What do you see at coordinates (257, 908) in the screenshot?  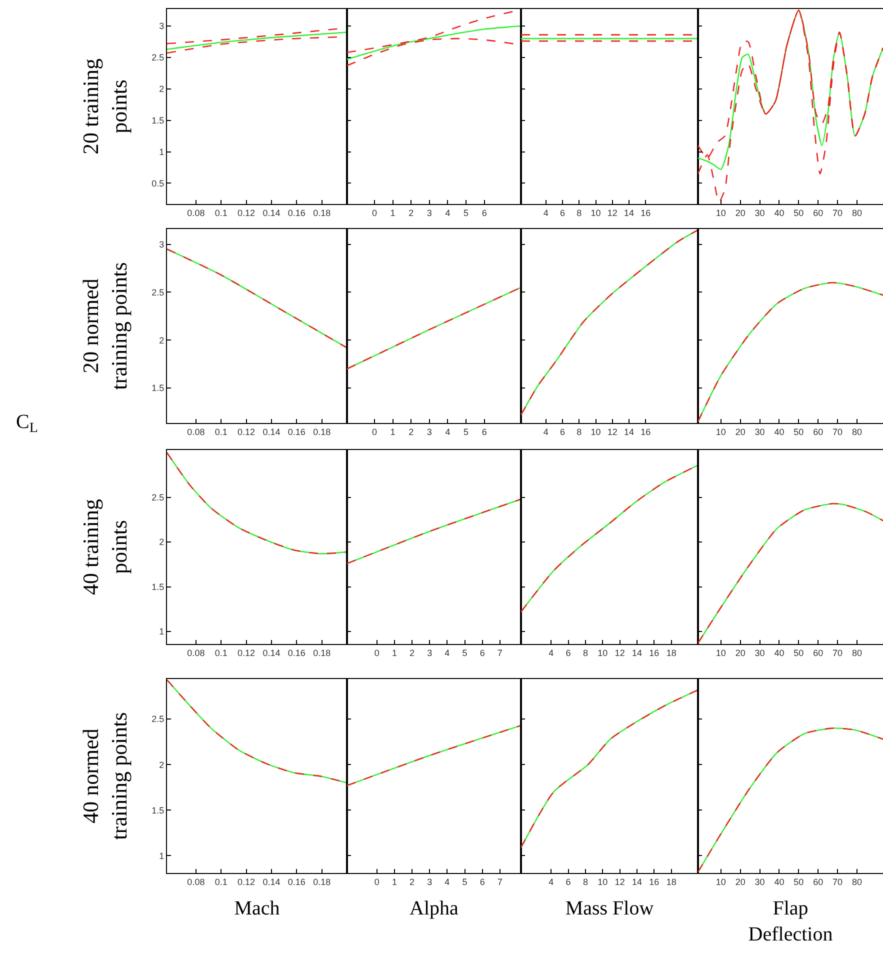 I see `x-axis-title: Mach` at bounding box center [257, 908].